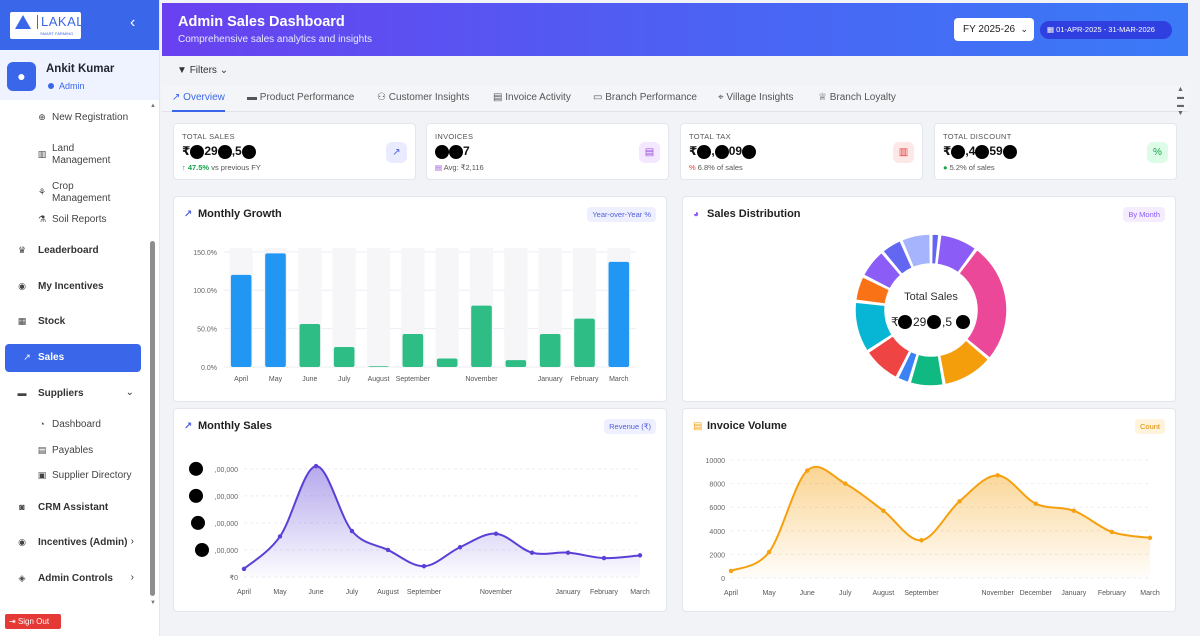  I want to click on sidebar-item-payables: ▤ Payables, so click(74, 451).